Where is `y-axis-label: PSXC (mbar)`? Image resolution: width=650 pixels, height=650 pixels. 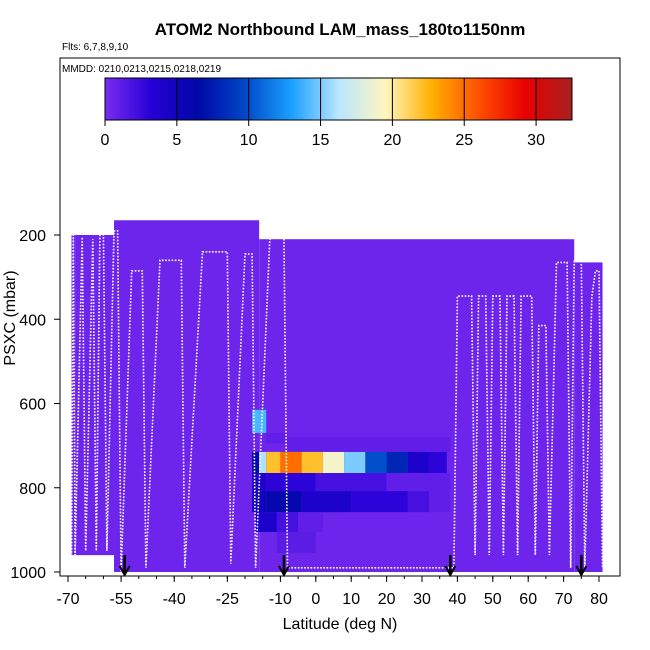
y-axis-label: PSXC (mbar) is located at coordinates (10, 317).